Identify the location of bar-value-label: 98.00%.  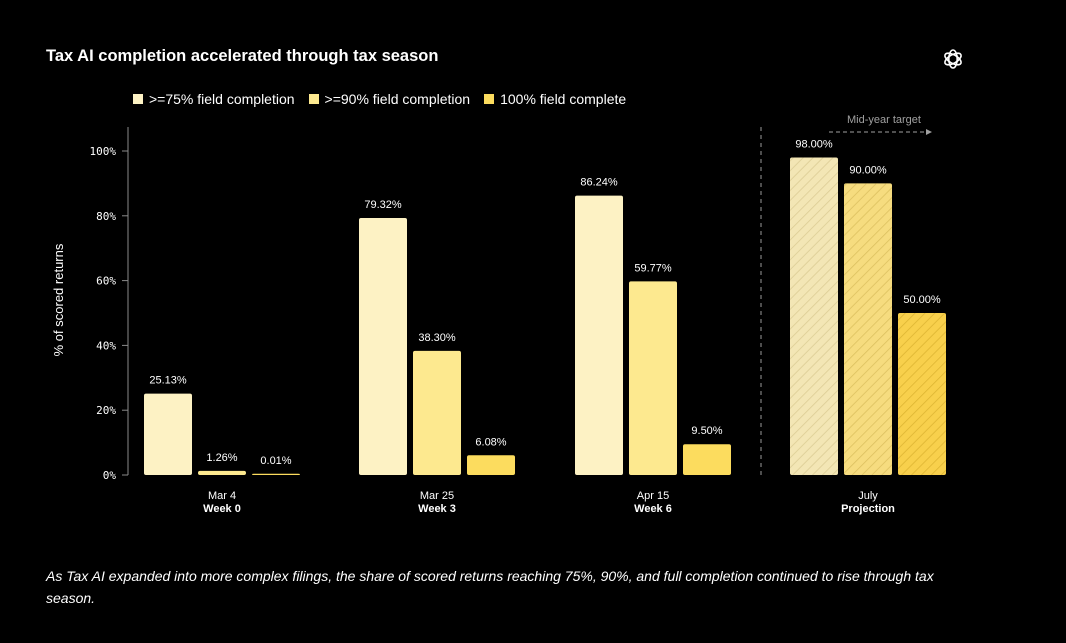
(814, 144).